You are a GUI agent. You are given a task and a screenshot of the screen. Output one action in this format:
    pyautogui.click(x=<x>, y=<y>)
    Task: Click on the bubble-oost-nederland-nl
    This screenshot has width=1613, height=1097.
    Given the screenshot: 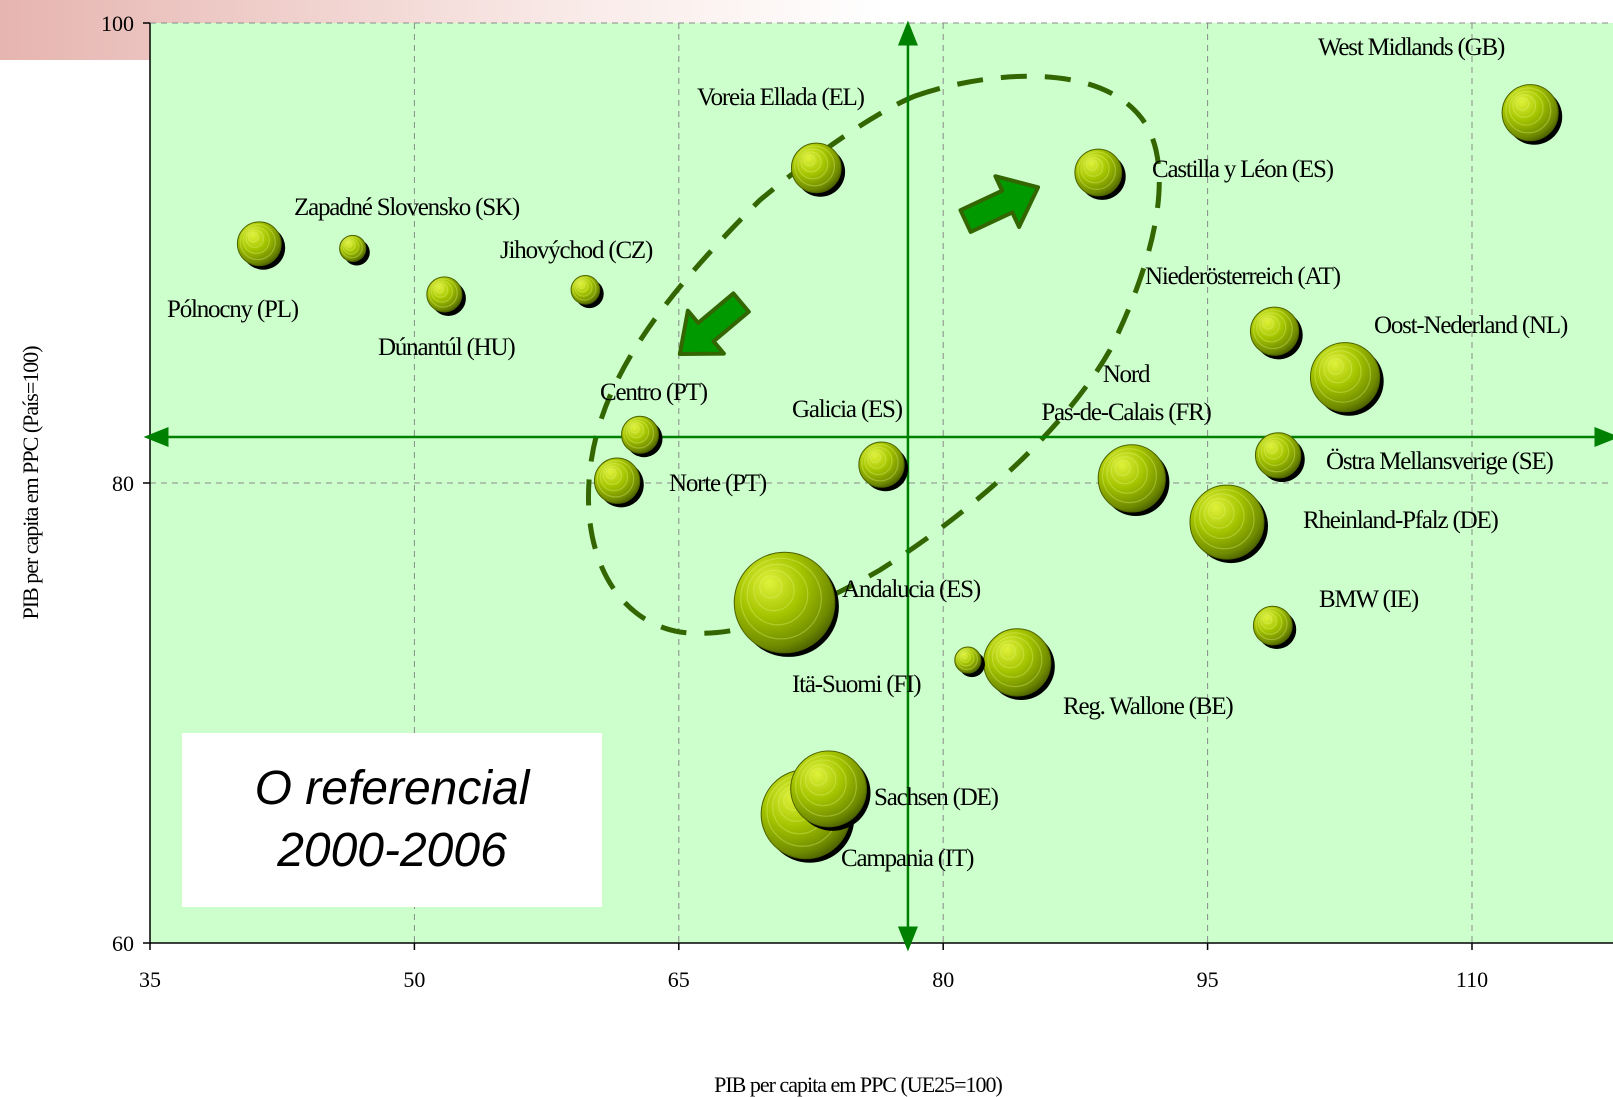 What is the action you would take?
    pyautogui.click(x=1346, y=379)
    